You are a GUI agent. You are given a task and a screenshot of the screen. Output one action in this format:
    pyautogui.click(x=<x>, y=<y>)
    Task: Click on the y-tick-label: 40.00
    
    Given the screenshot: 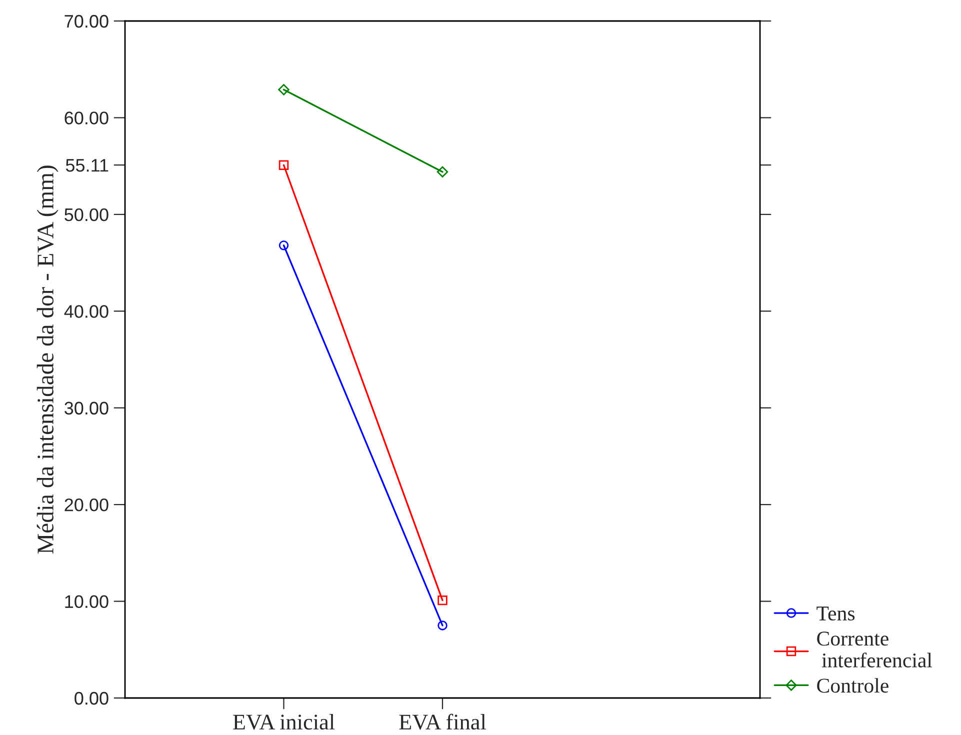 What is the action you would take?
    pyautogui.click(x=86, y=311)
    